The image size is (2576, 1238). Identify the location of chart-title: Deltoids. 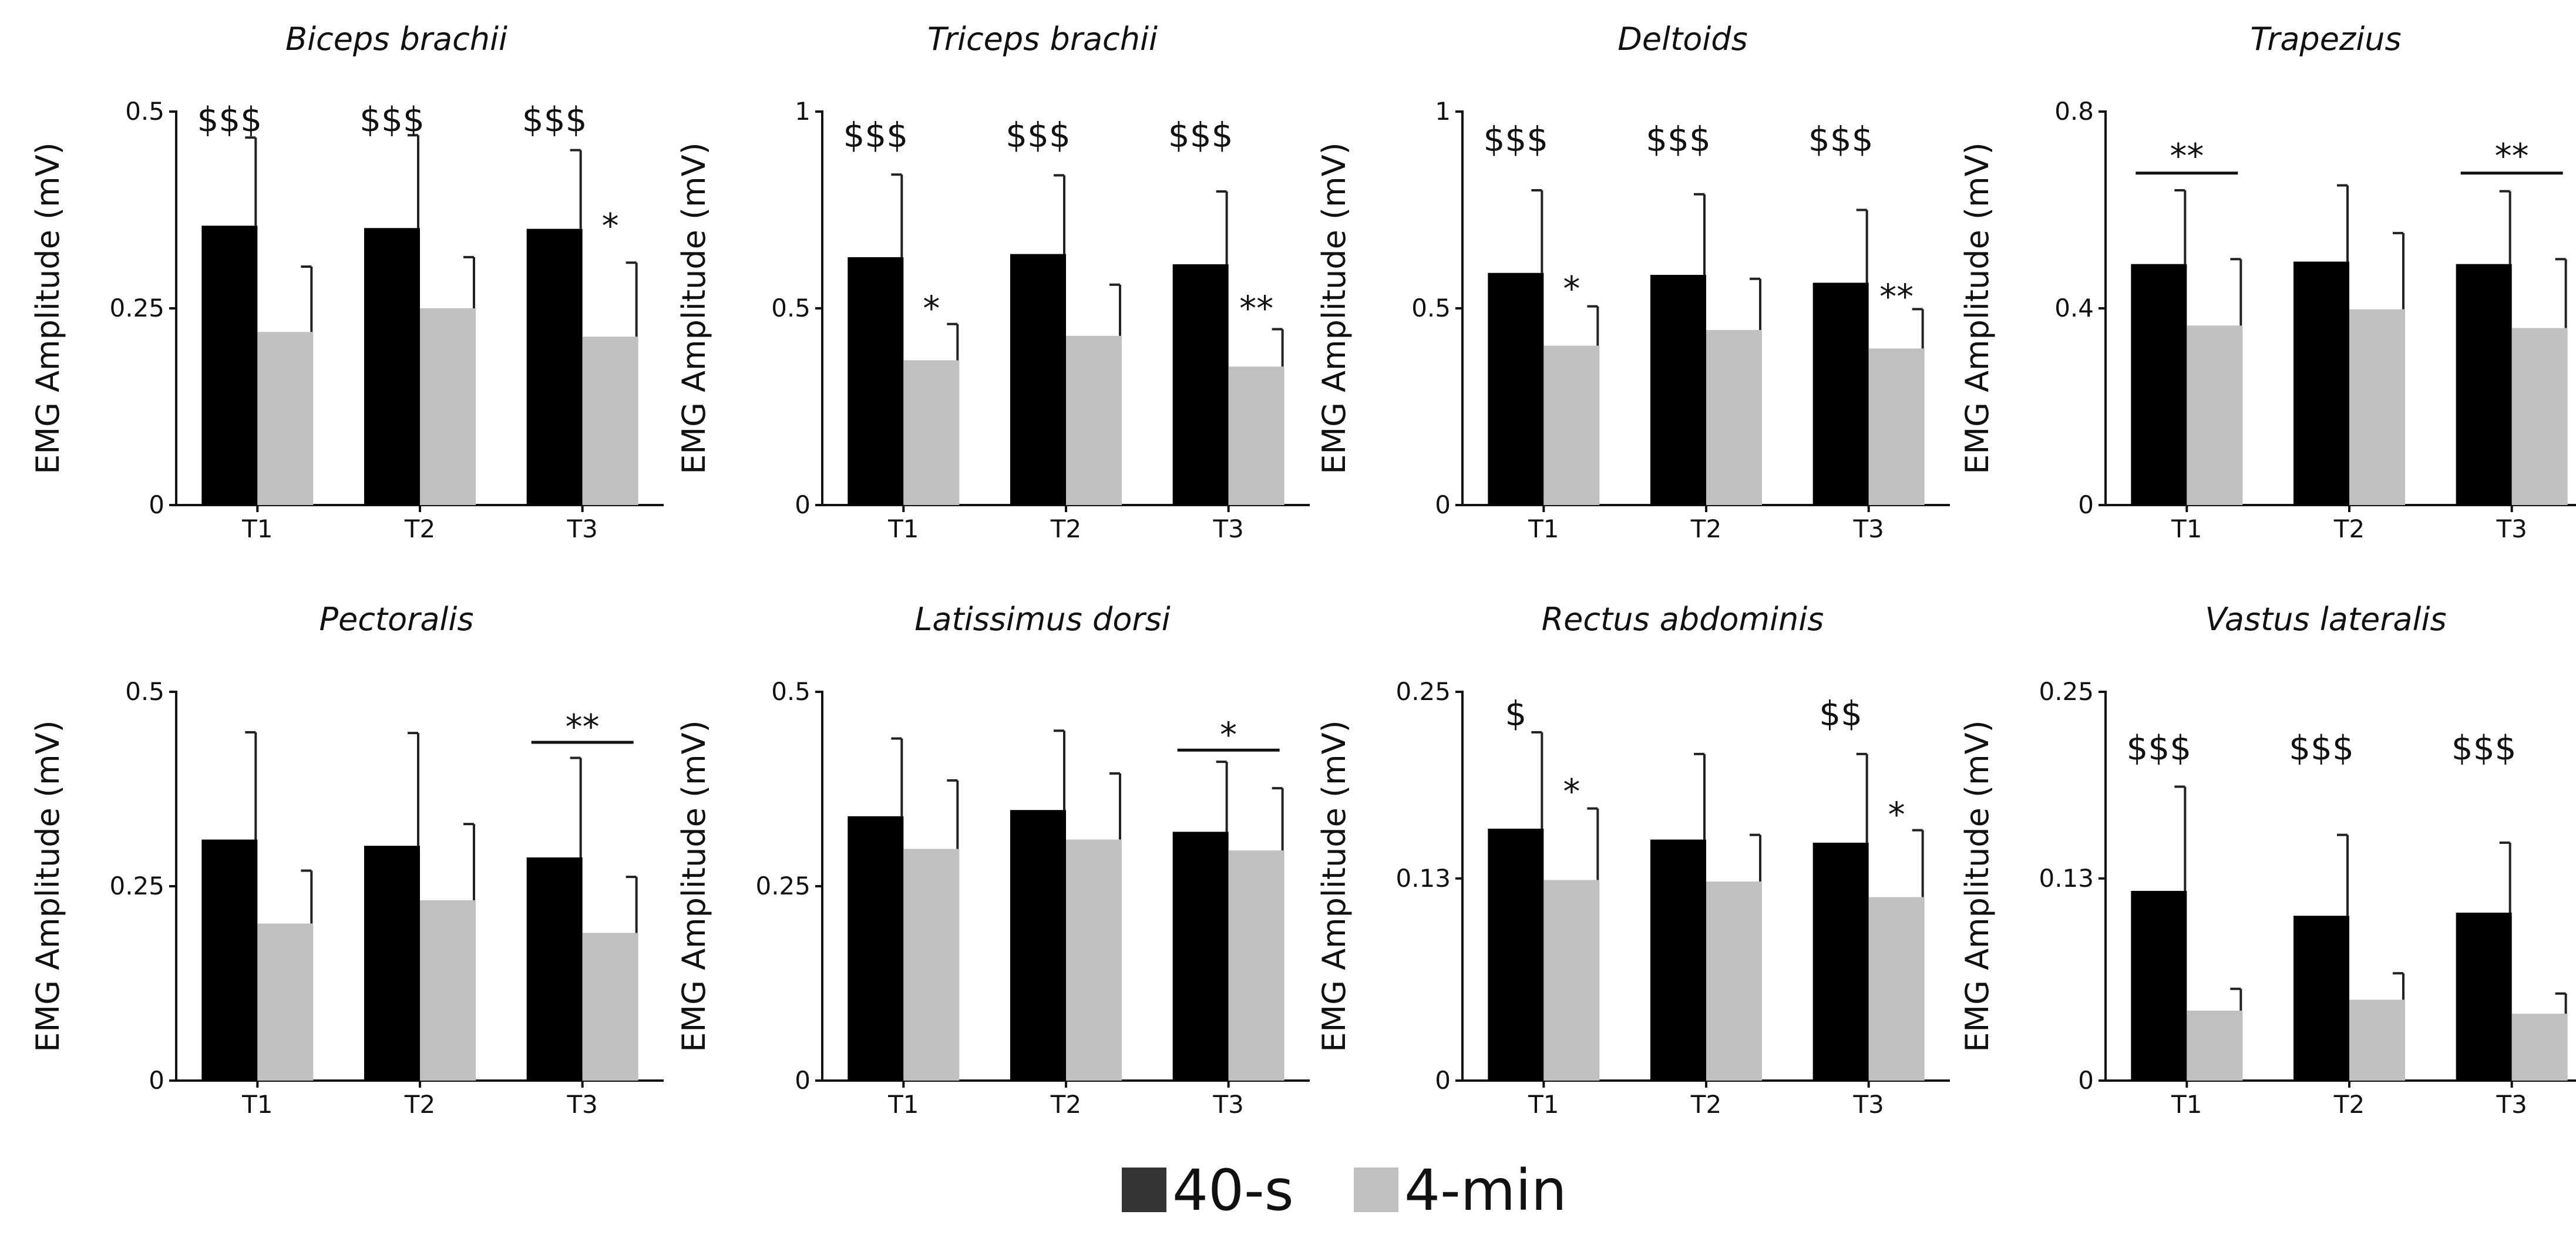
(1682, 39).